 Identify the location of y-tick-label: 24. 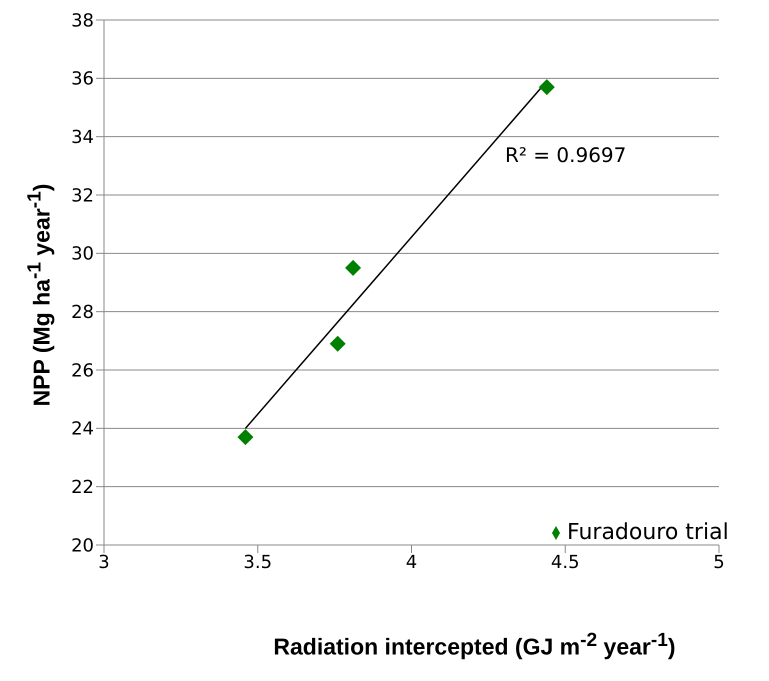
(82, 429).